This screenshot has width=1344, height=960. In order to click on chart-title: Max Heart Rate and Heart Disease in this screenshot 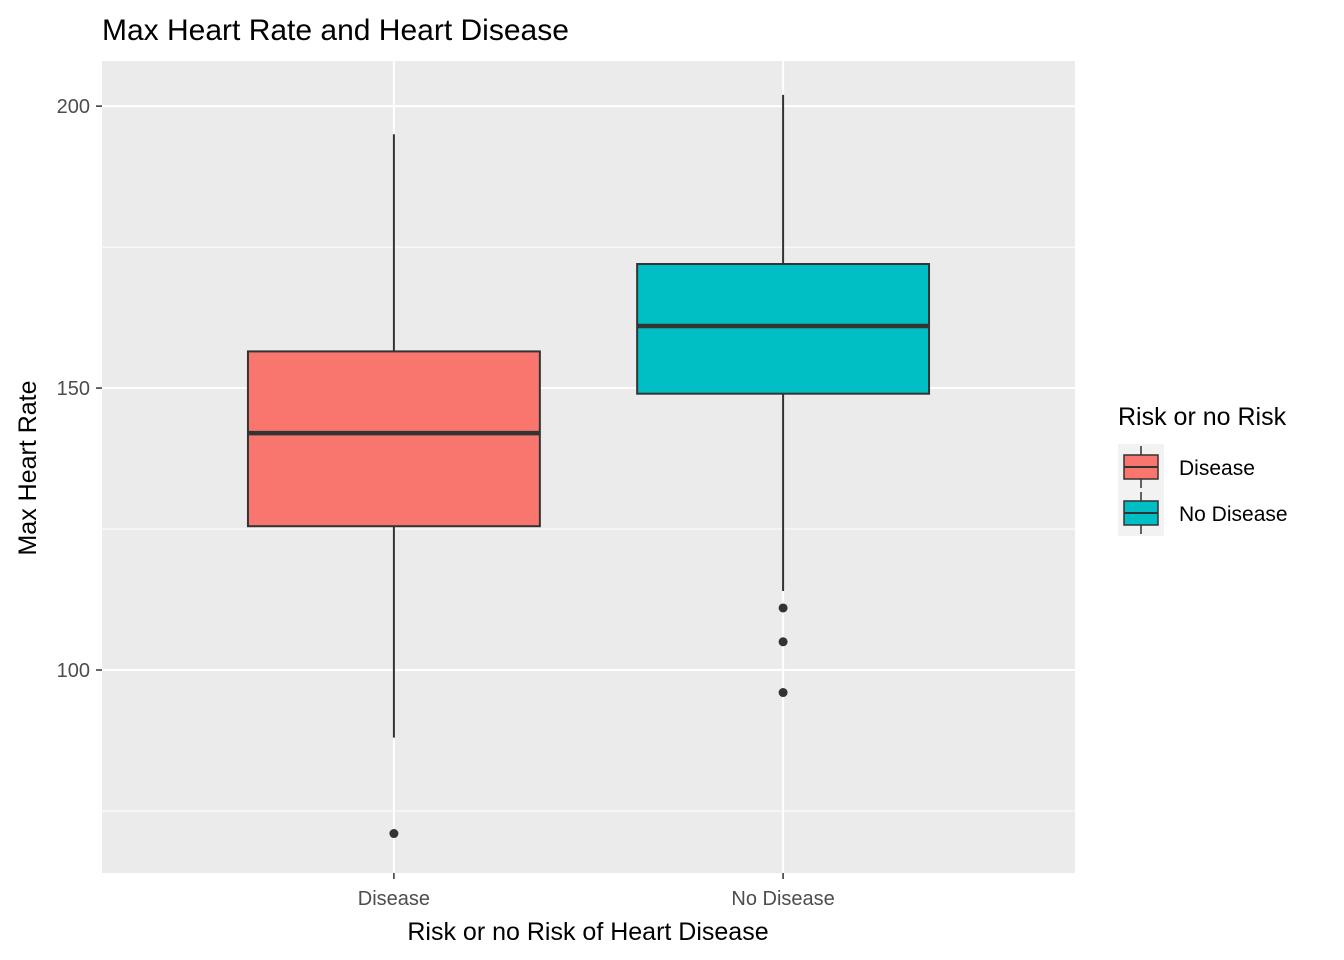, I will do `click(335, 30)`.